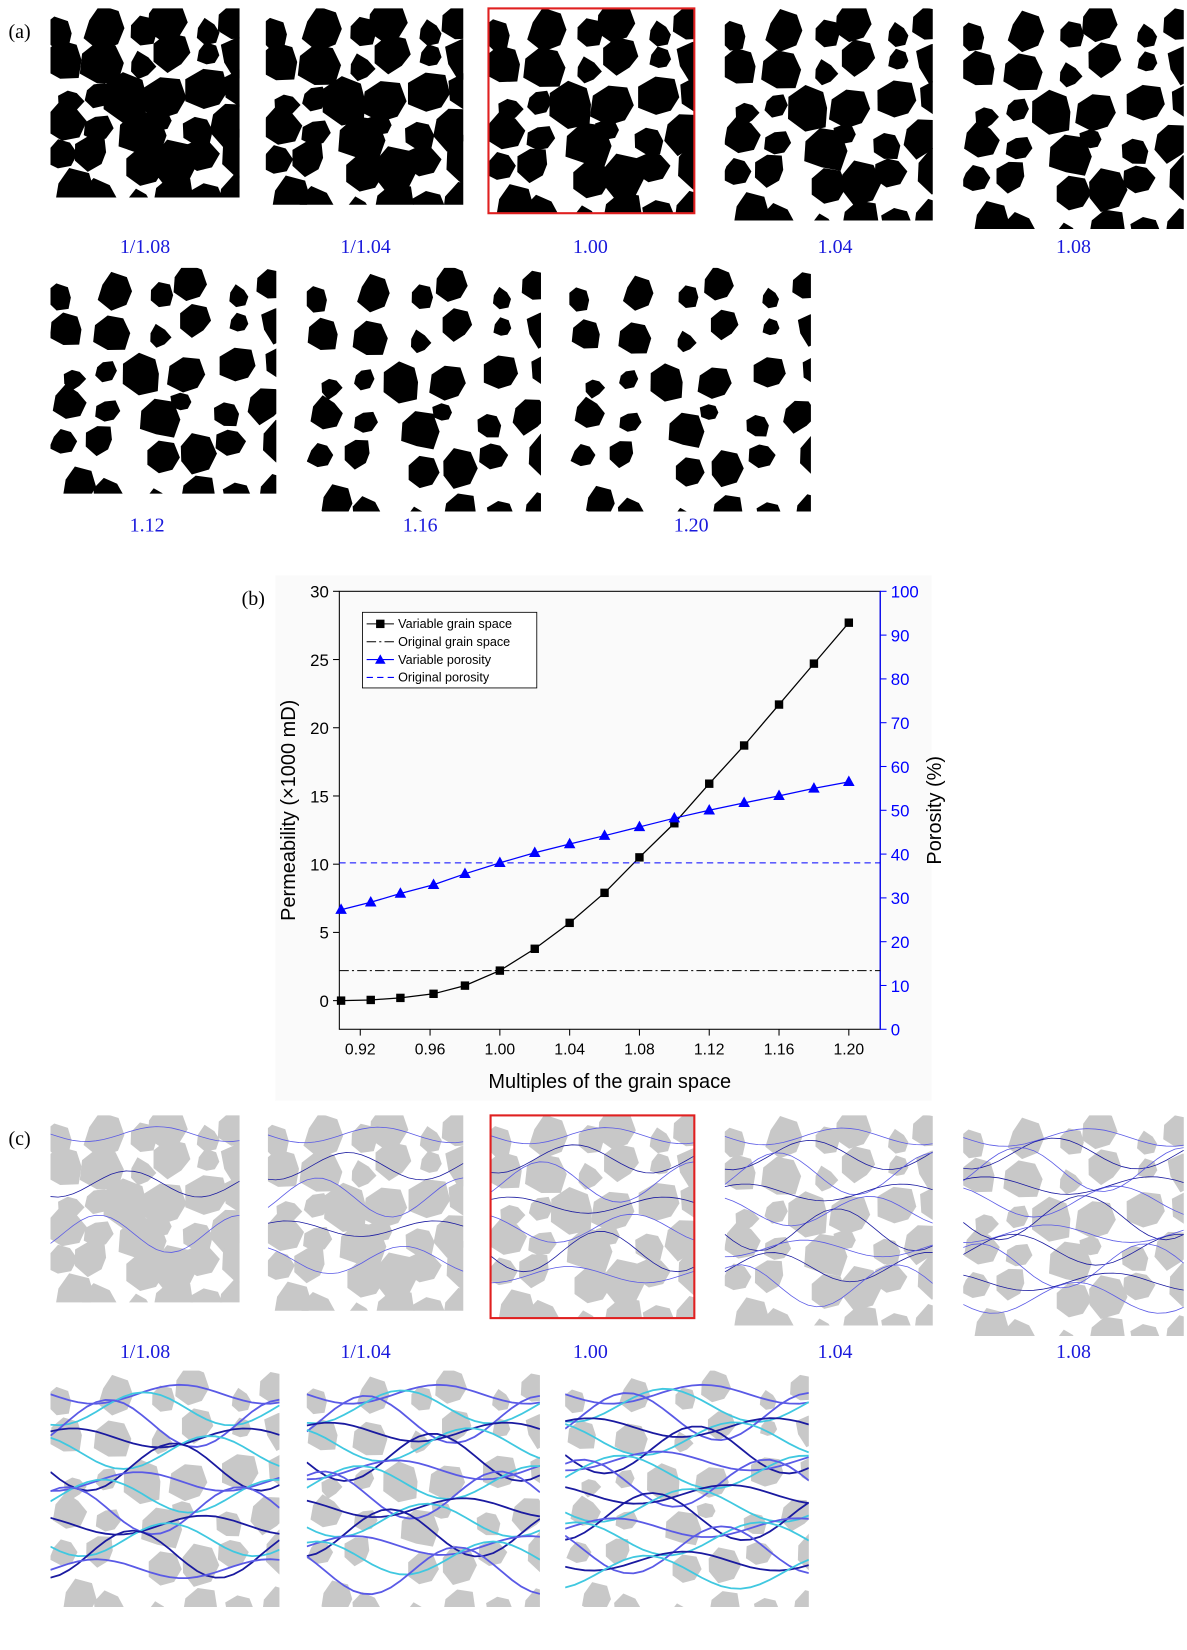  I want to click on x-axis-label: Multiples of the grain space, so click(609, 1082).